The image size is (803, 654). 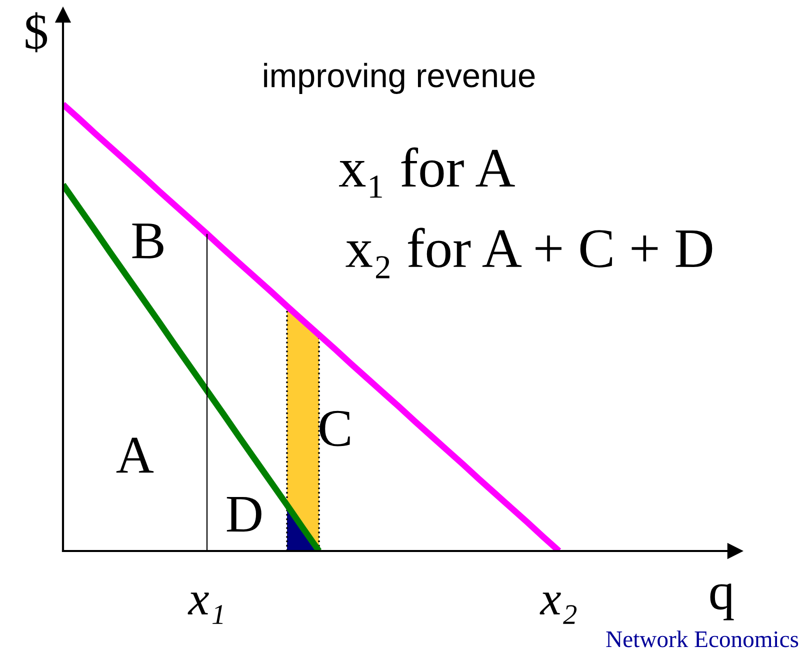 I want to click on y-axis-title: $, so click(x=37, y=32).